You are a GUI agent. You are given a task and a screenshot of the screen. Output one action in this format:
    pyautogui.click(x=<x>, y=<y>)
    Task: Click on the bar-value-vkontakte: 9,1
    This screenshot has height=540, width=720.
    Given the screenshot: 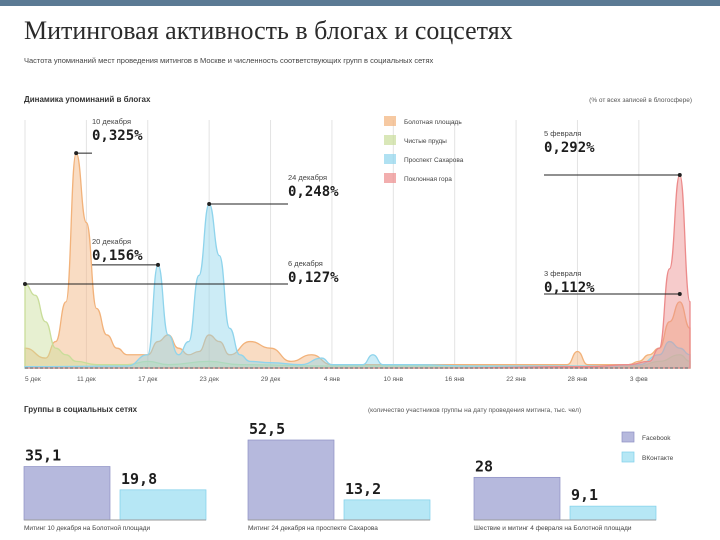 What is the action you would take?
    pyautogui.click(x=584, y=495)
    